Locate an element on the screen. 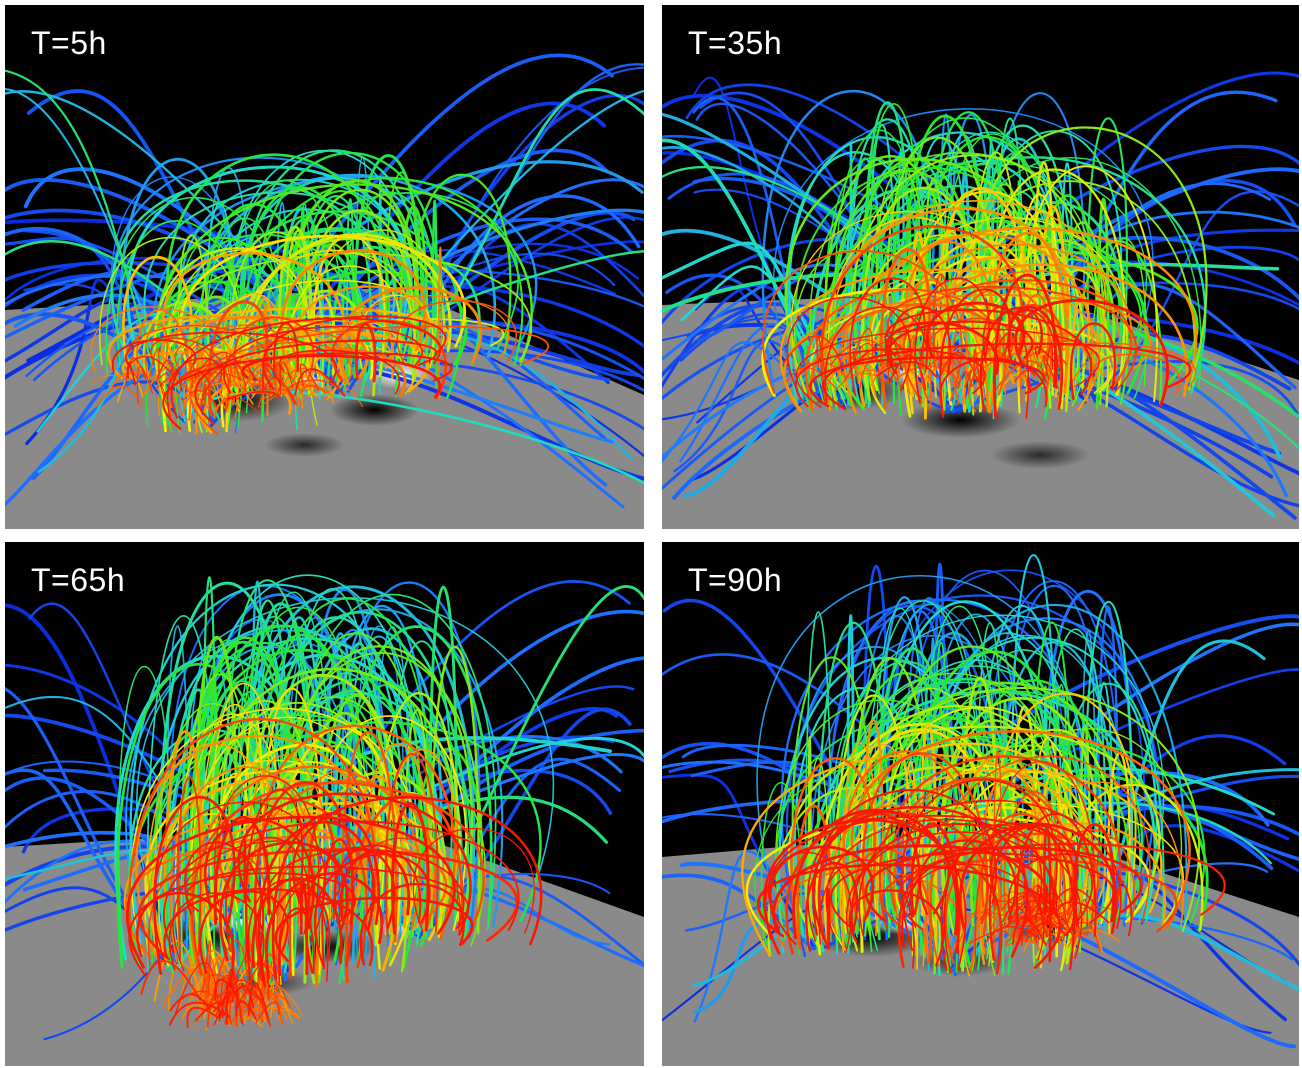 The width and height of the screenshot is (1302, 1068). panel-time-label: T=65h is located at coordinates (78, 580).